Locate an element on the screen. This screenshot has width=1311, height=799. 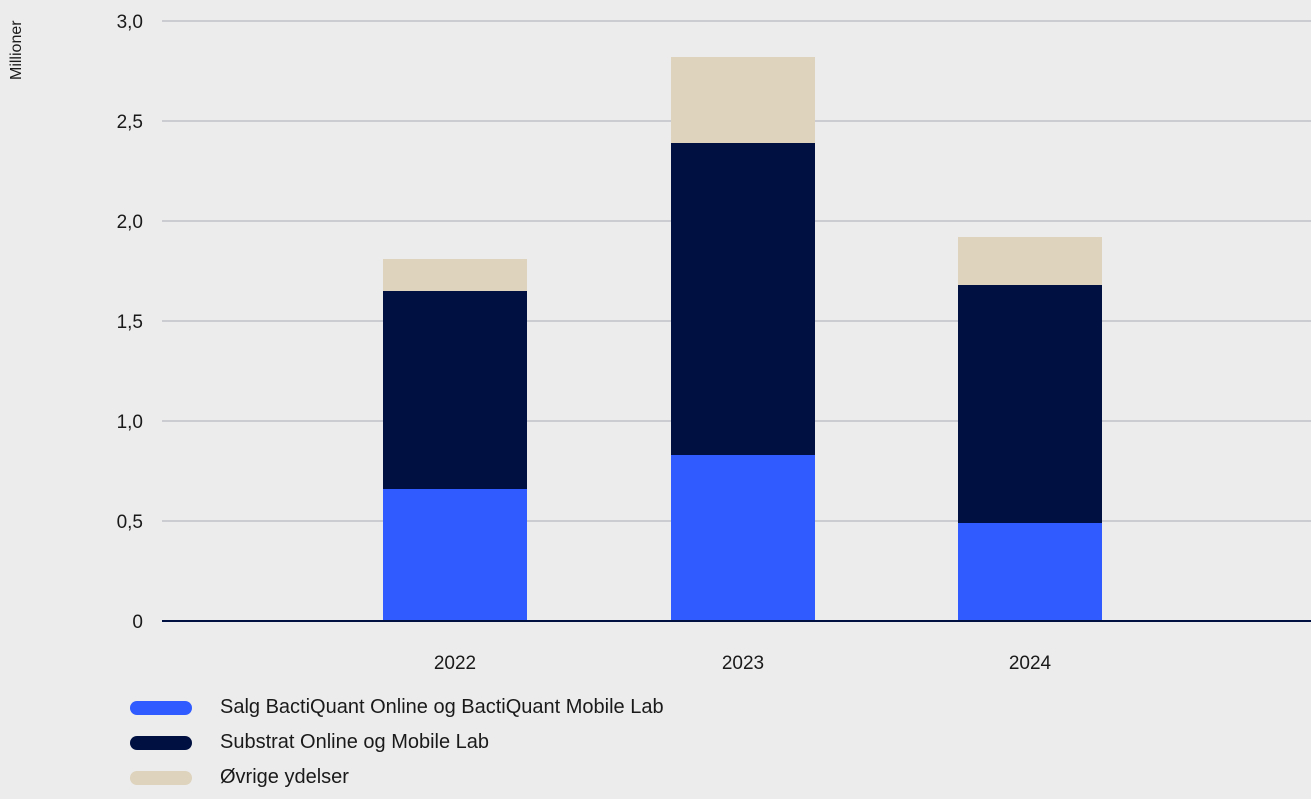
y-tick-label: 1,5 is located at coordinates (130, 322).